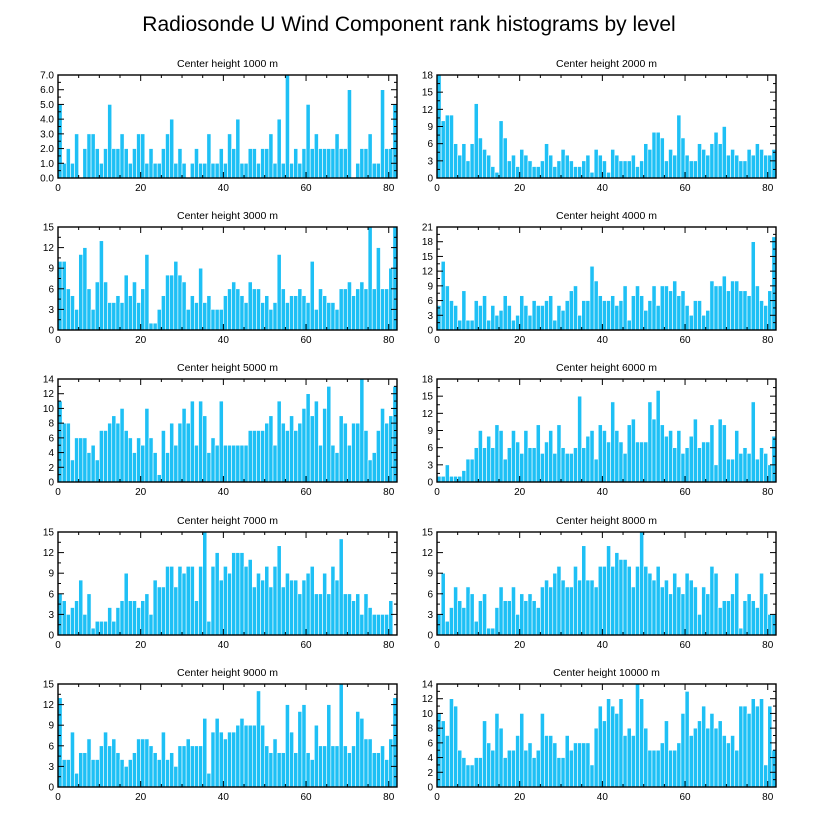 Image resolution: width=818 pixels, height=824 pixels. Describe the element at coordinates (430, 574) in the screenshot. I see `y-tick-label: 9` at that location.